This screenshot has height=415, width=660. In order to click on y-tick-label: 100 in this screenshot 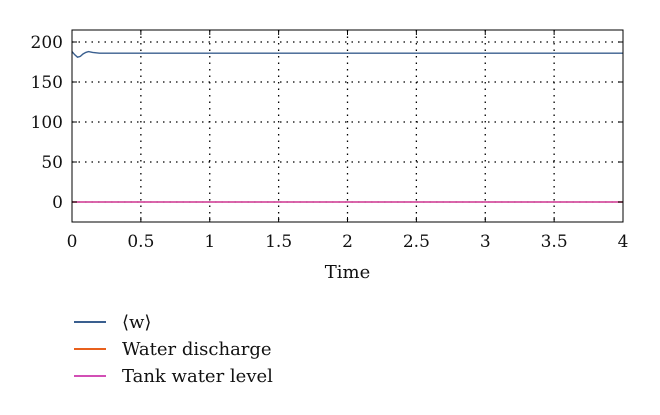, I will do `click(47, 123)`.